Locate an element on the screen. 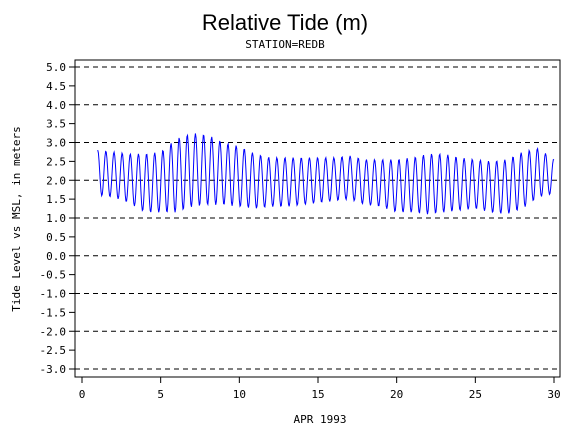  y-tick-label: 0.0 is located at coordinates (56, 256).